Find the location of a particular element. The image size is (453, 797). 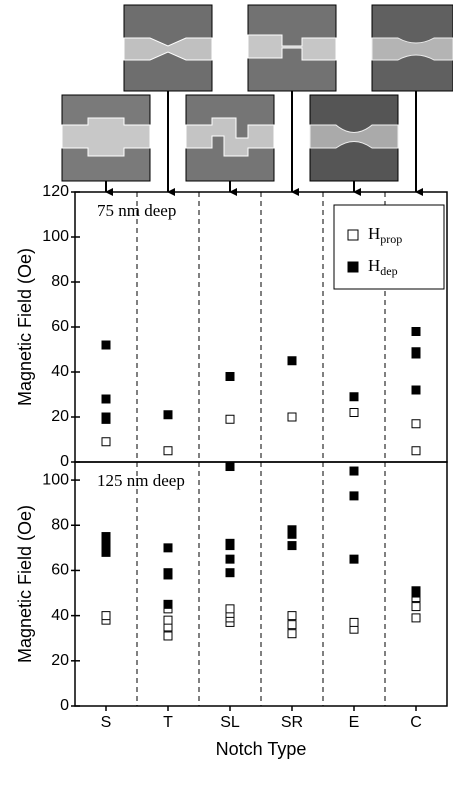

y-tick-label: 120 is located at coordinates (55, 191).